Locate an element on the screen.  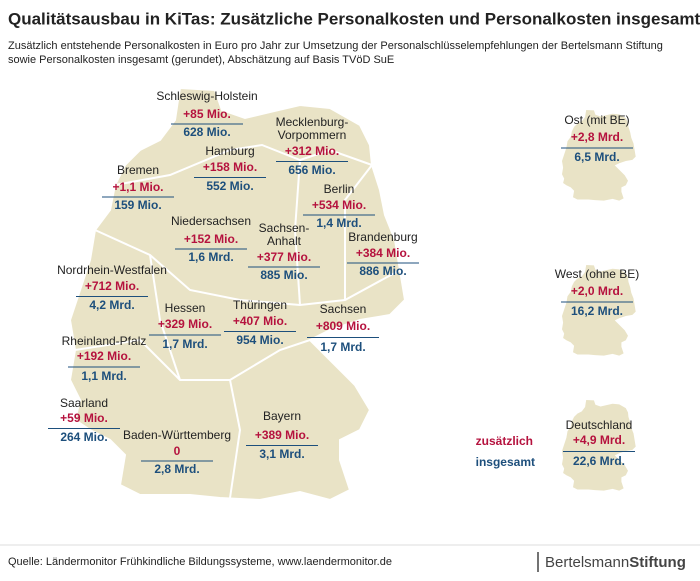
total-cost: 159 Mio. is located at coordinates (137, 205).